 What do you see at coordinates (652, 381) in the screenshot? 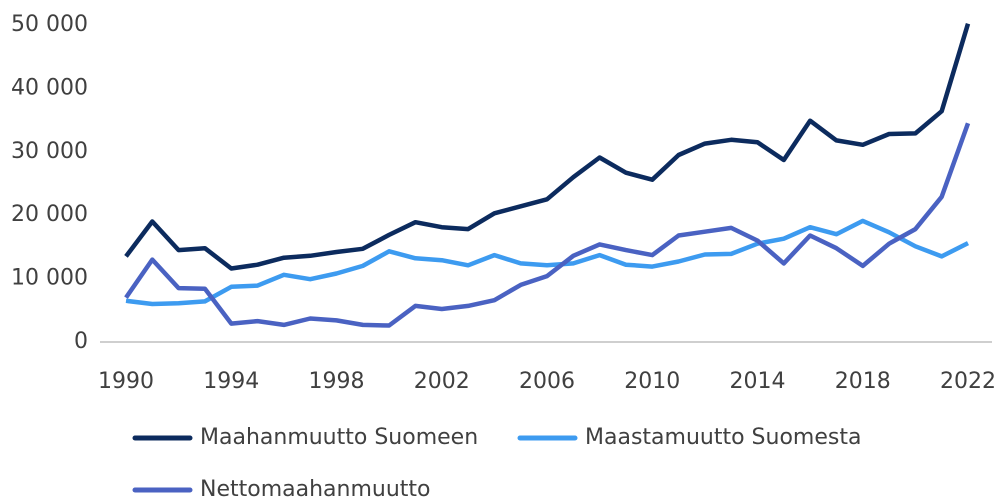
I see `x-tick-label: 2010` at bounding box center [652, 381].